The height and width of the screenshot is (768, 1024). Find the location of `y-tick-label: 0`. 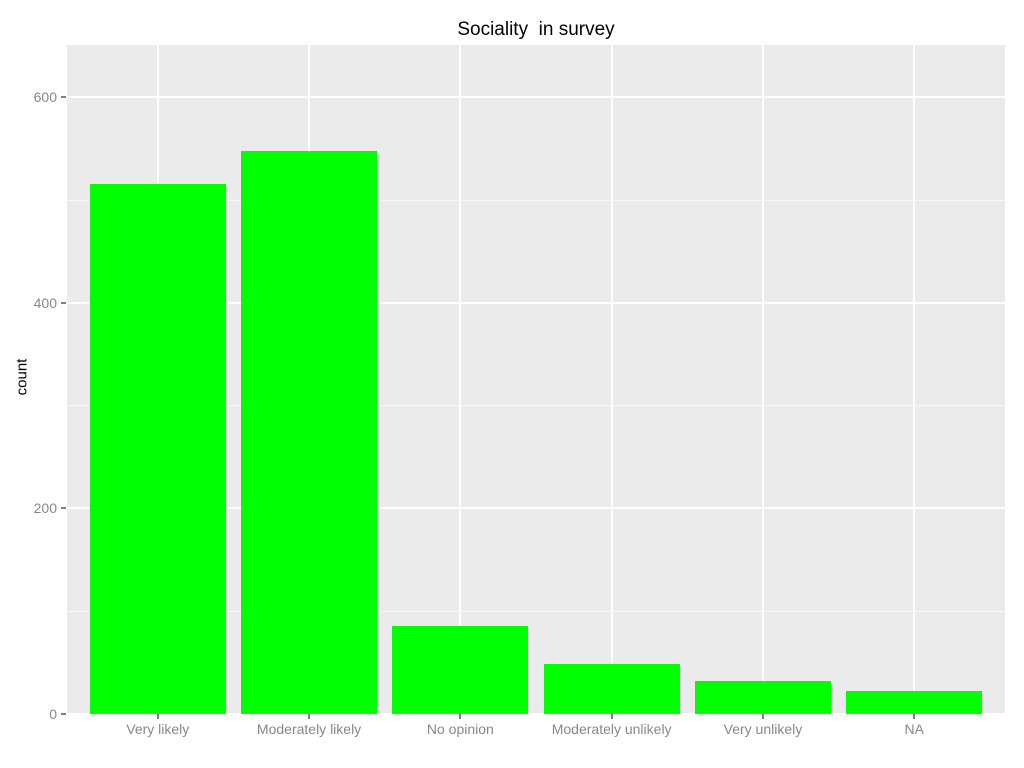

y-tick-label: 0 is located at coordinates (53, 714).